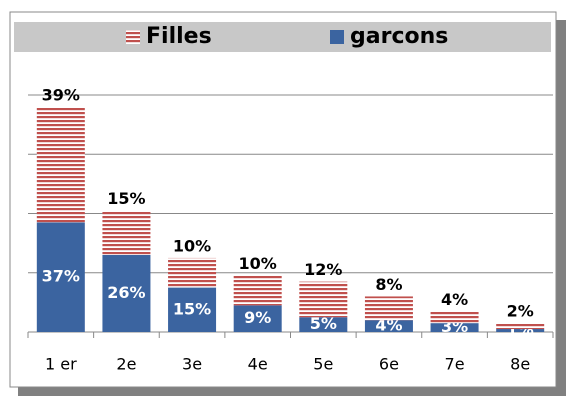 The width and height of the screenshot is (575, 410). What do you see at coordinates (192, 364) in the screenshot?
I see `x-tick-label: 3e` at bounding box center [192, 364].